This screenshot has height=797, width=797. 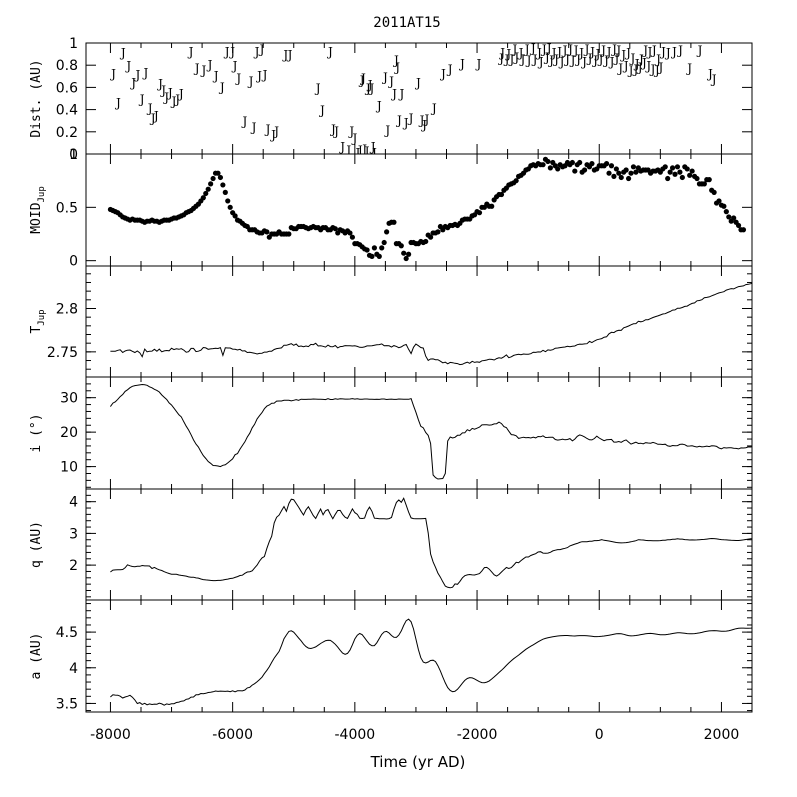 I want to click on panel-inc: 10 20 30 i (°), so click(x=391, y=433).